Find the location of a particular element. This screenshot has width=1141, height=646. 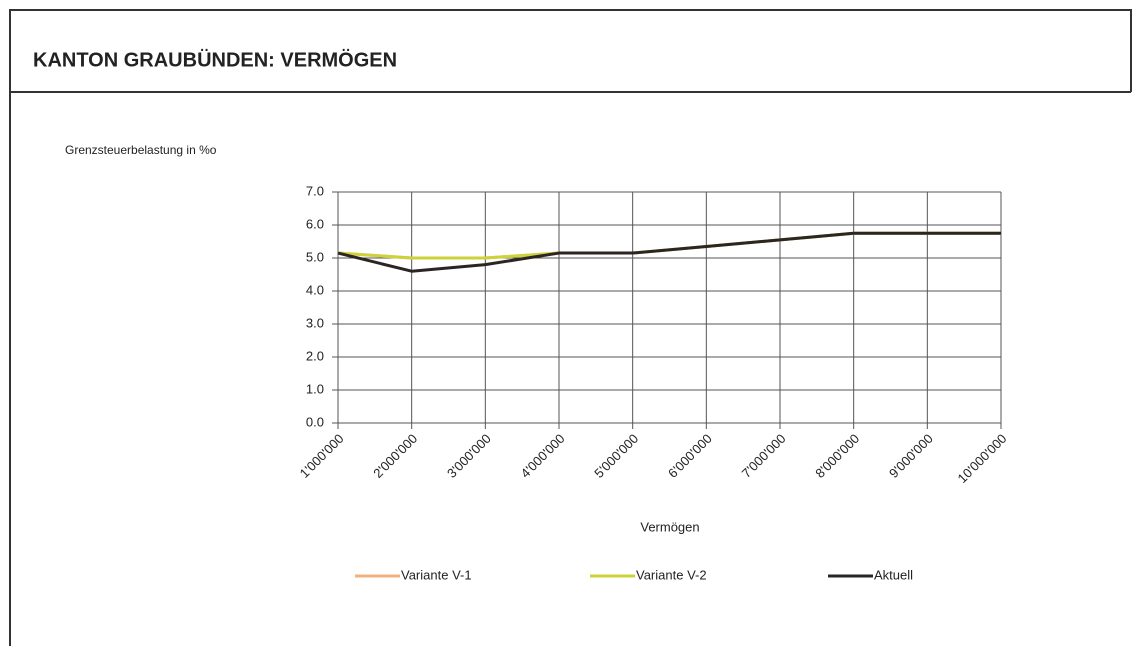

chart-title: KANTON GRAUBÜNDEN: VERMÖGEN is located at coordinates (215, 59).